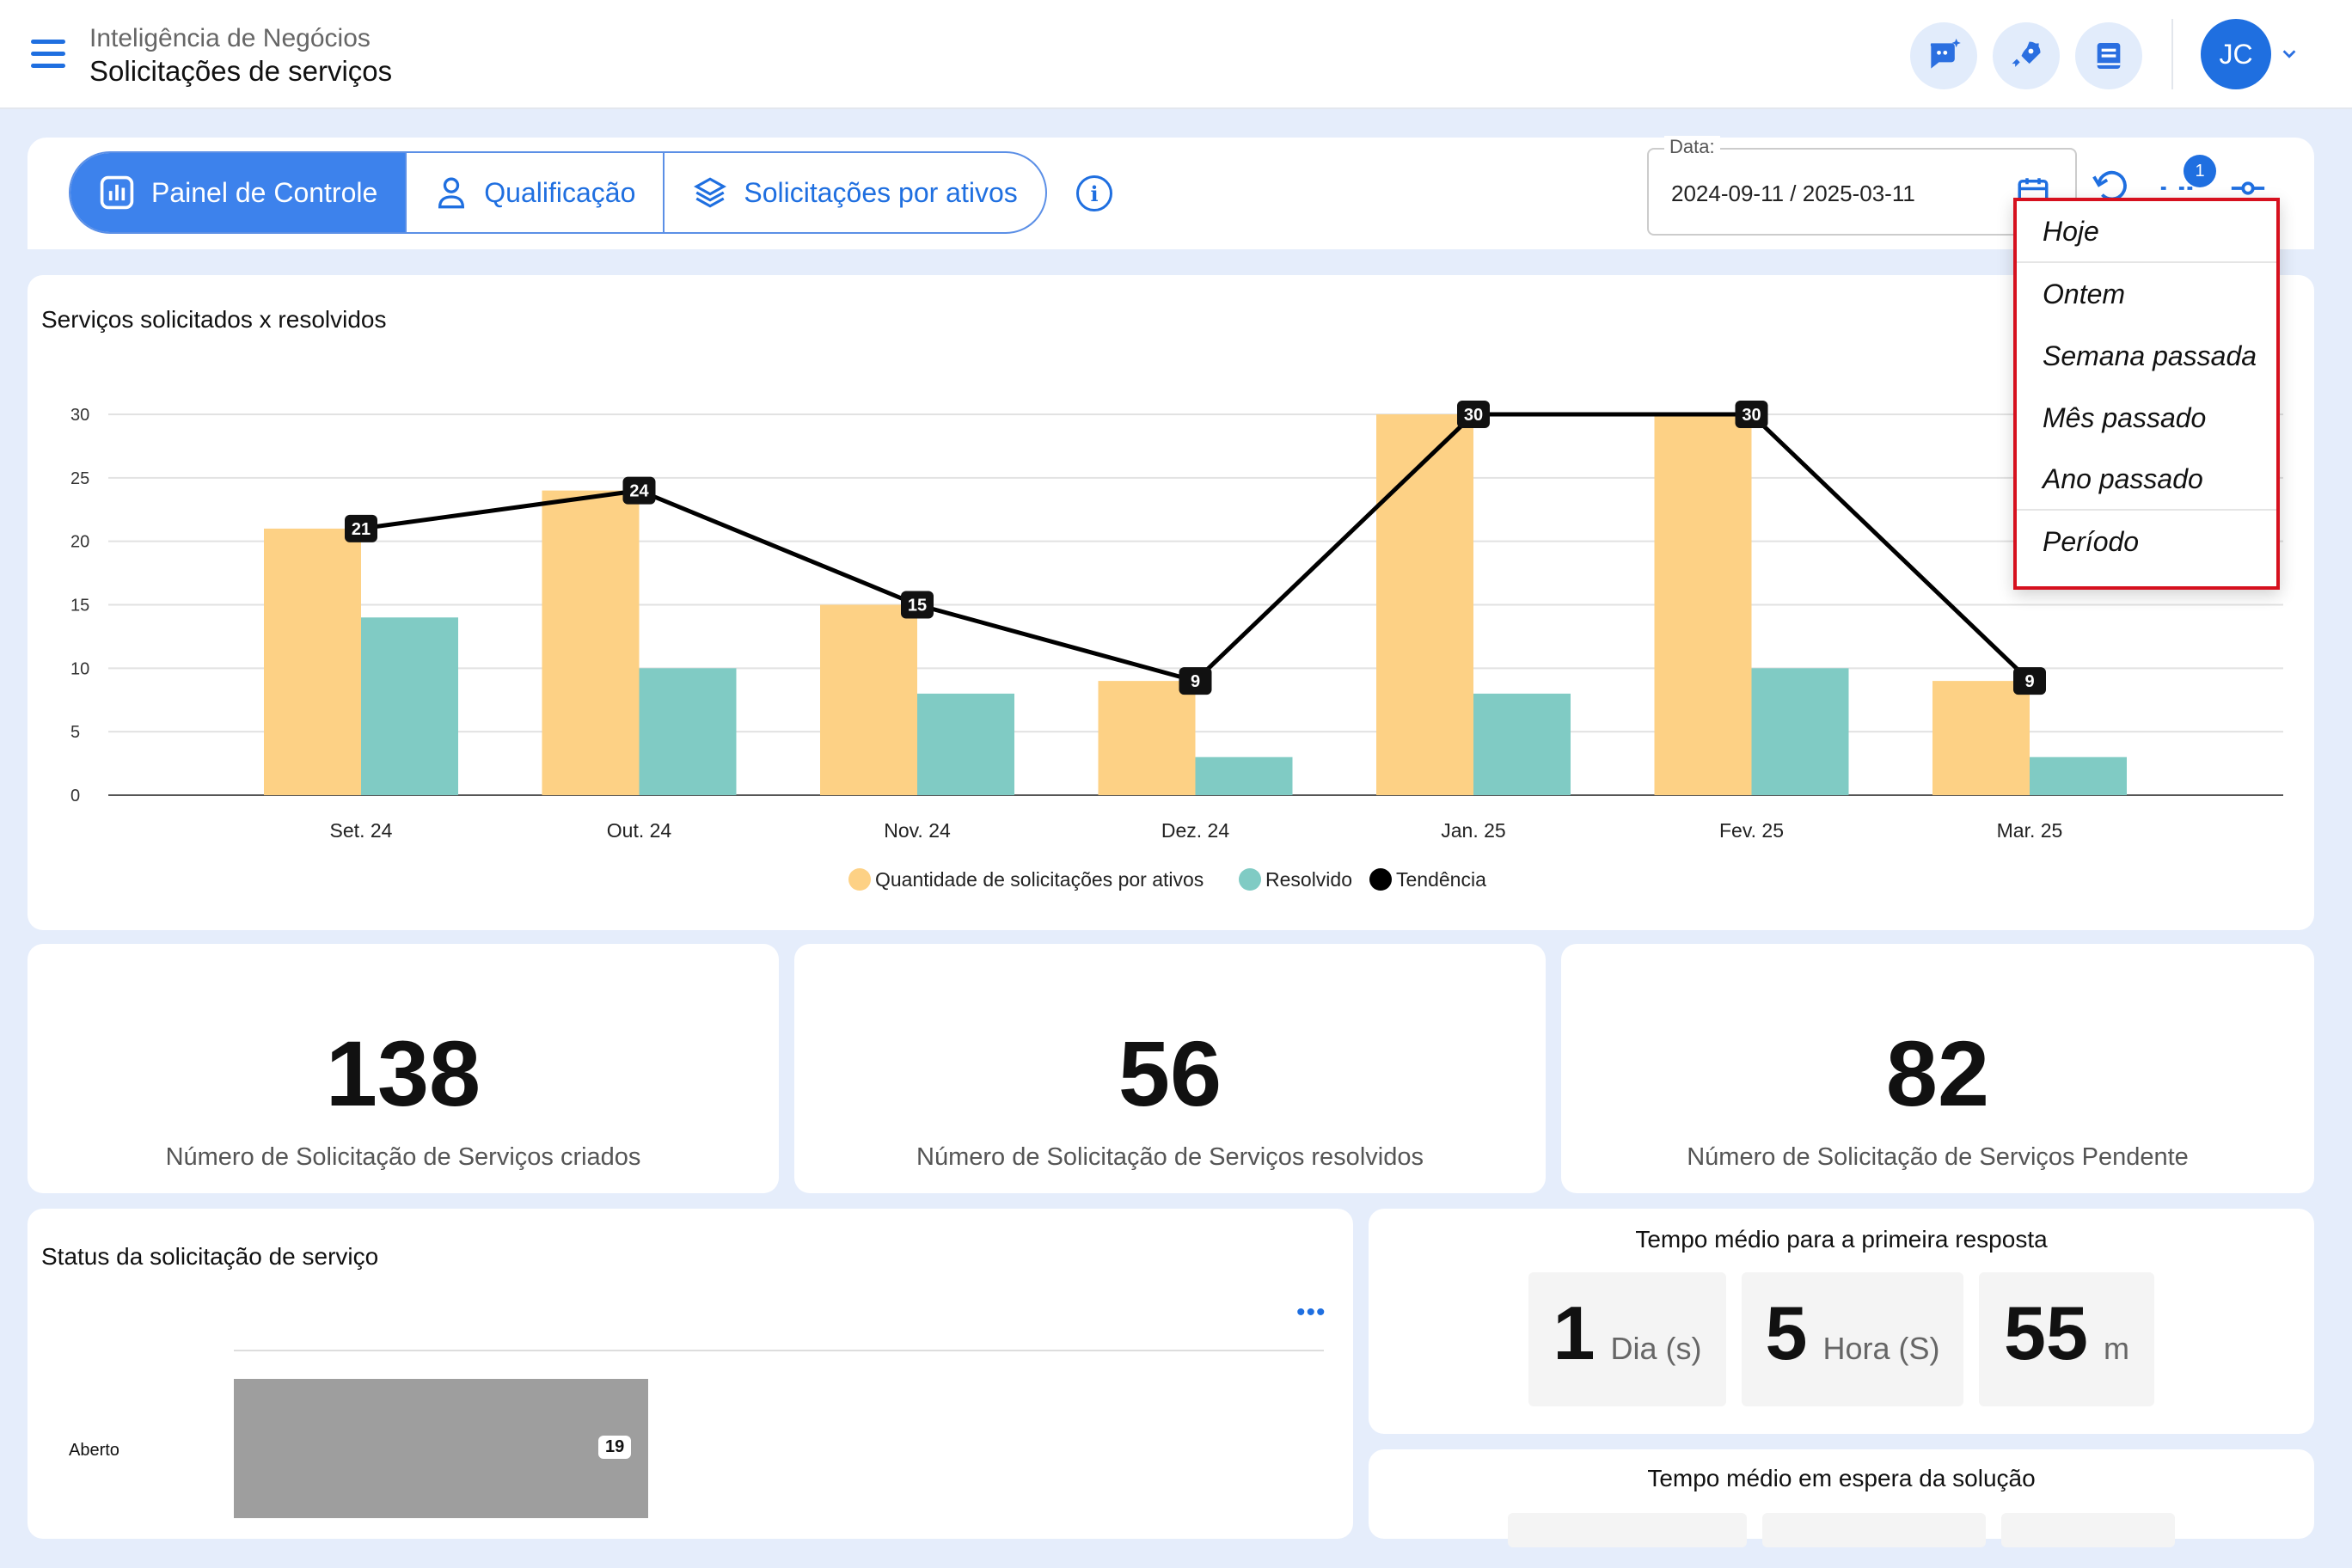 The image size is (2352, 1568). I want to click on chat-button, so click(1943, 55).